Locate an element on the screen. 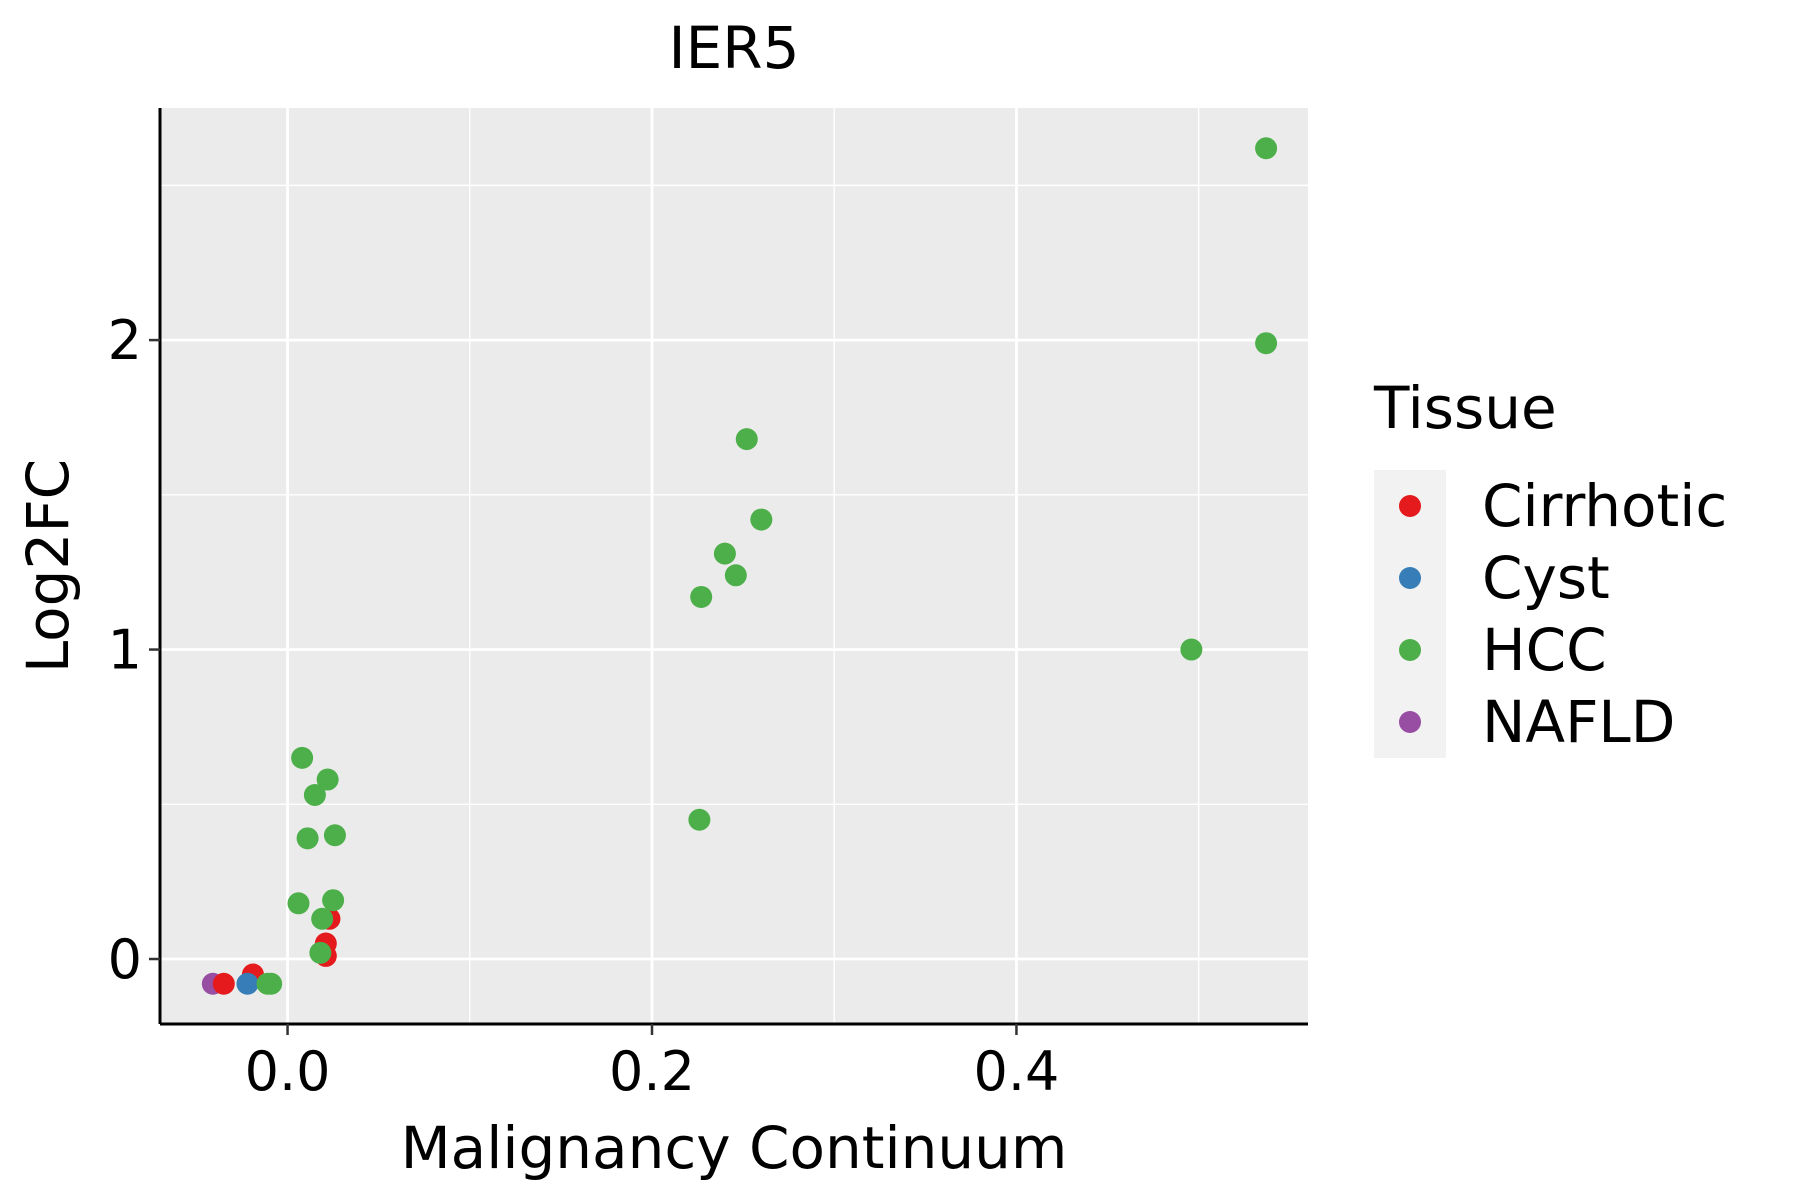 This screenshot has height=1200, width=1800. legend-label-cyst: Cyst is located at coordinates (1546, 578).